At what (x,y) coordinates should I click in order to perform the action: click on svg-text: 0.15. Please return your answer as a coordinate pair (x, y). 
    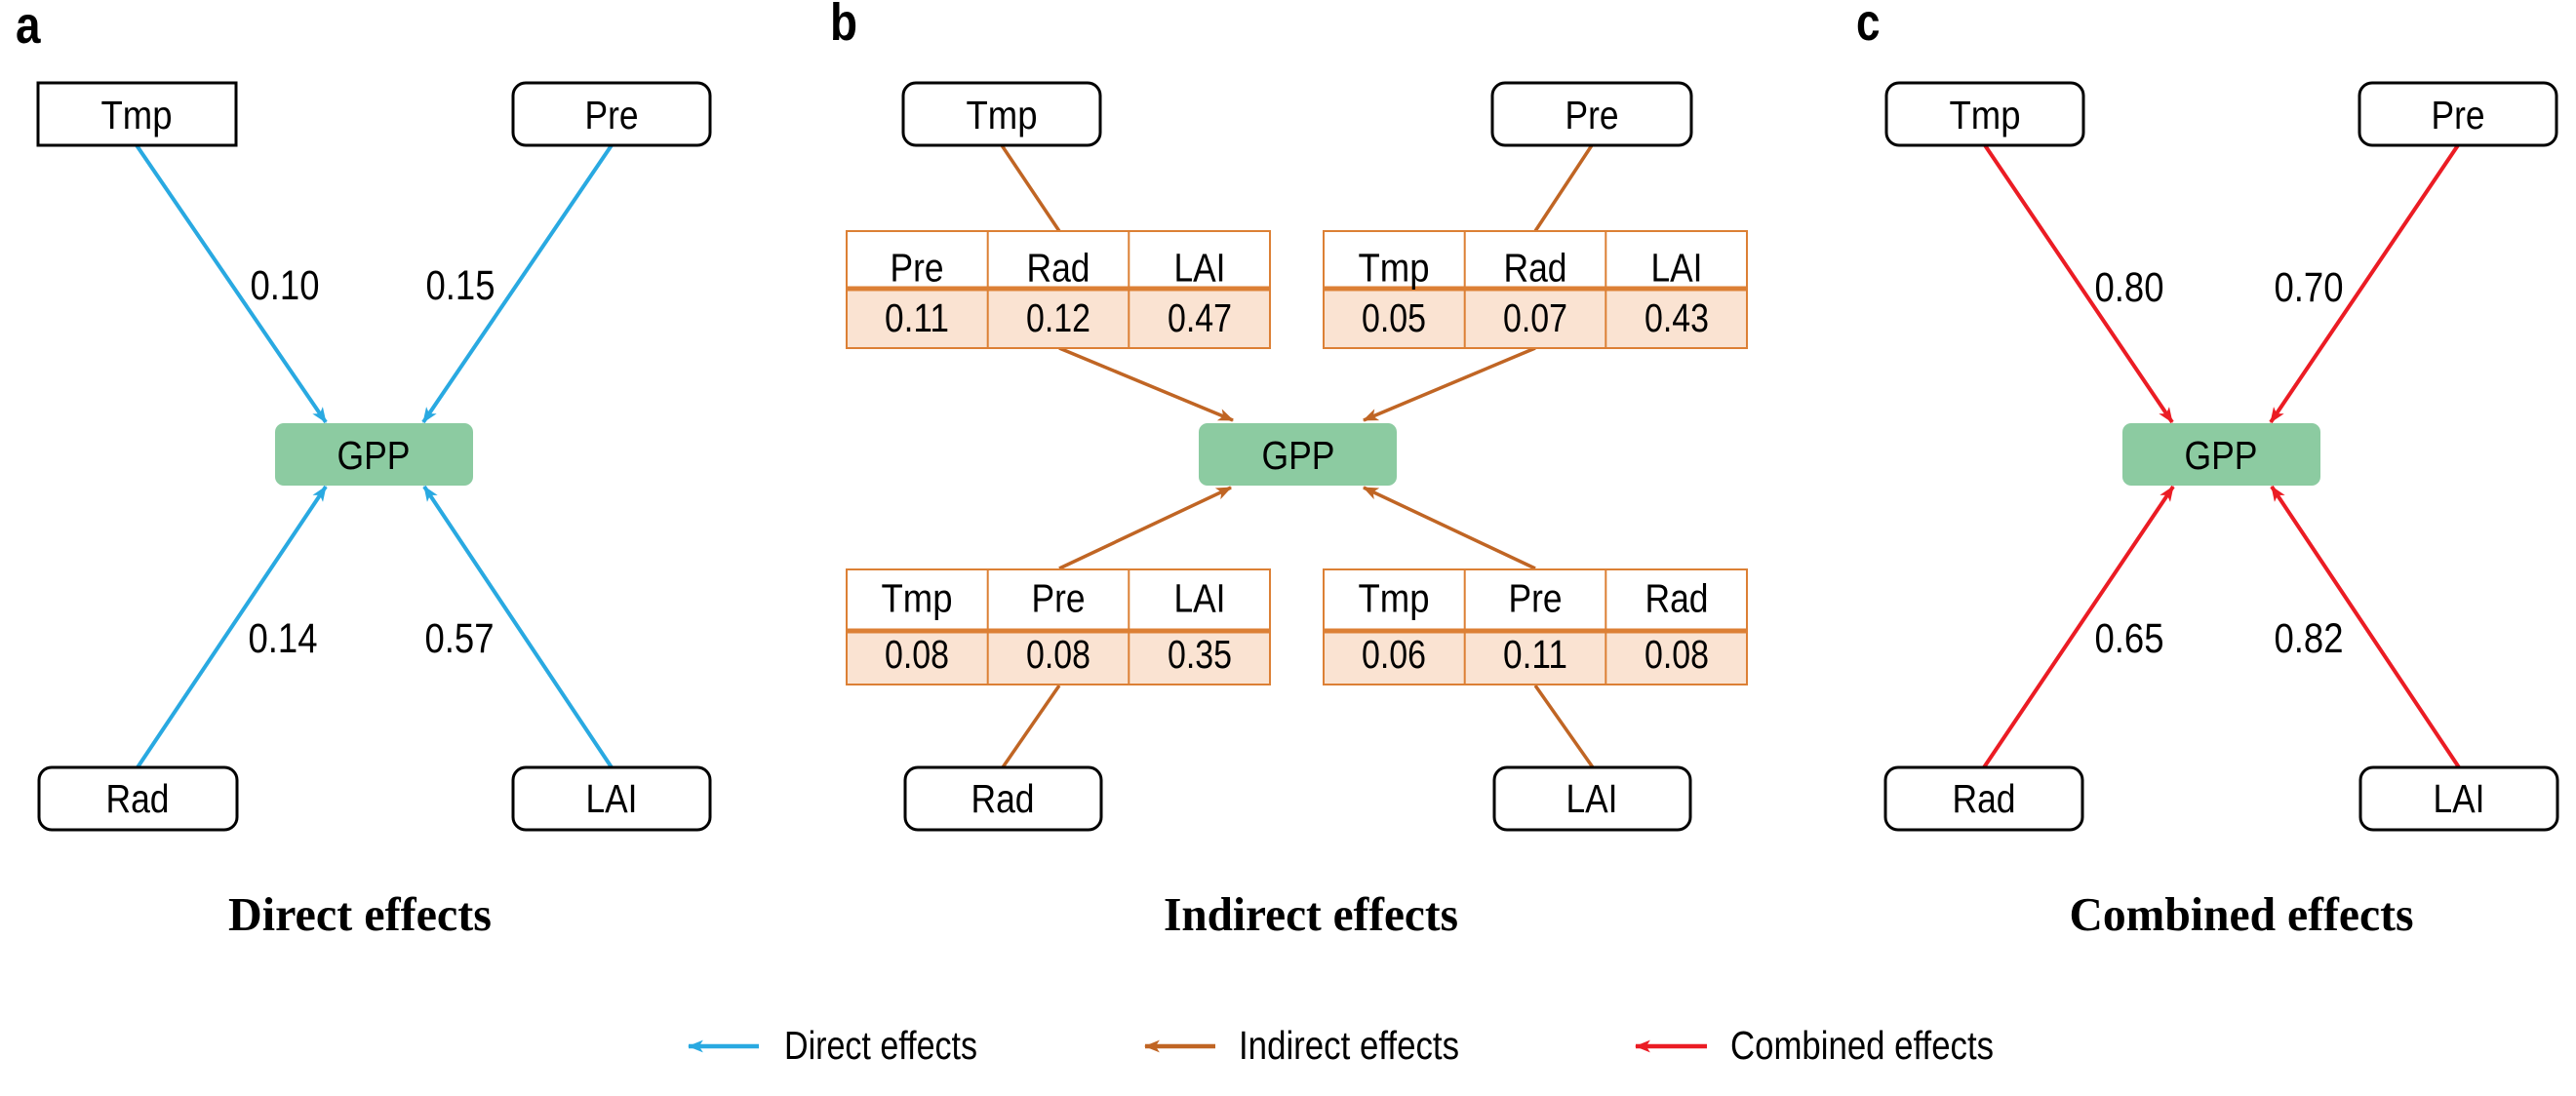
    Looking at the image, I should click on (460, 285).